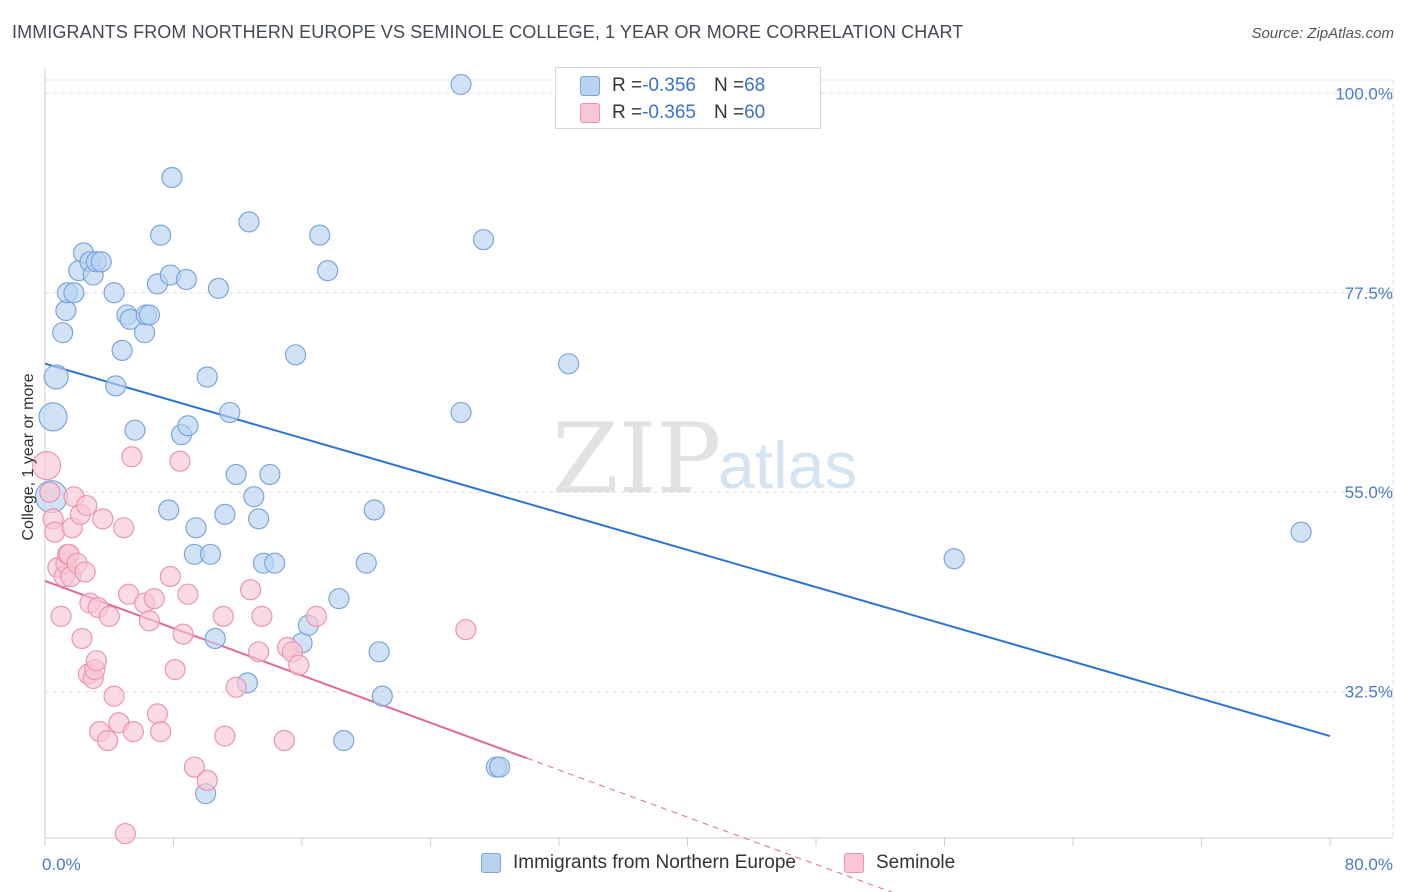 This screenshot has height=892, width=1406. Describe the element at coordinates (1369, 492) in the screenshot. I see `y-tick-label: 55.0%` at that location.